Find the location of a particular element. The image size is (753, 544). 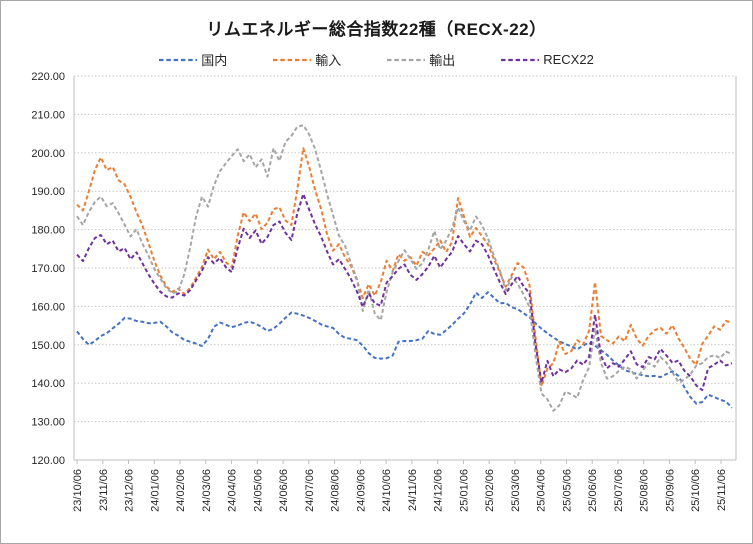

x-tick-label: 23/12/06 is located at coordinates (130, 490).